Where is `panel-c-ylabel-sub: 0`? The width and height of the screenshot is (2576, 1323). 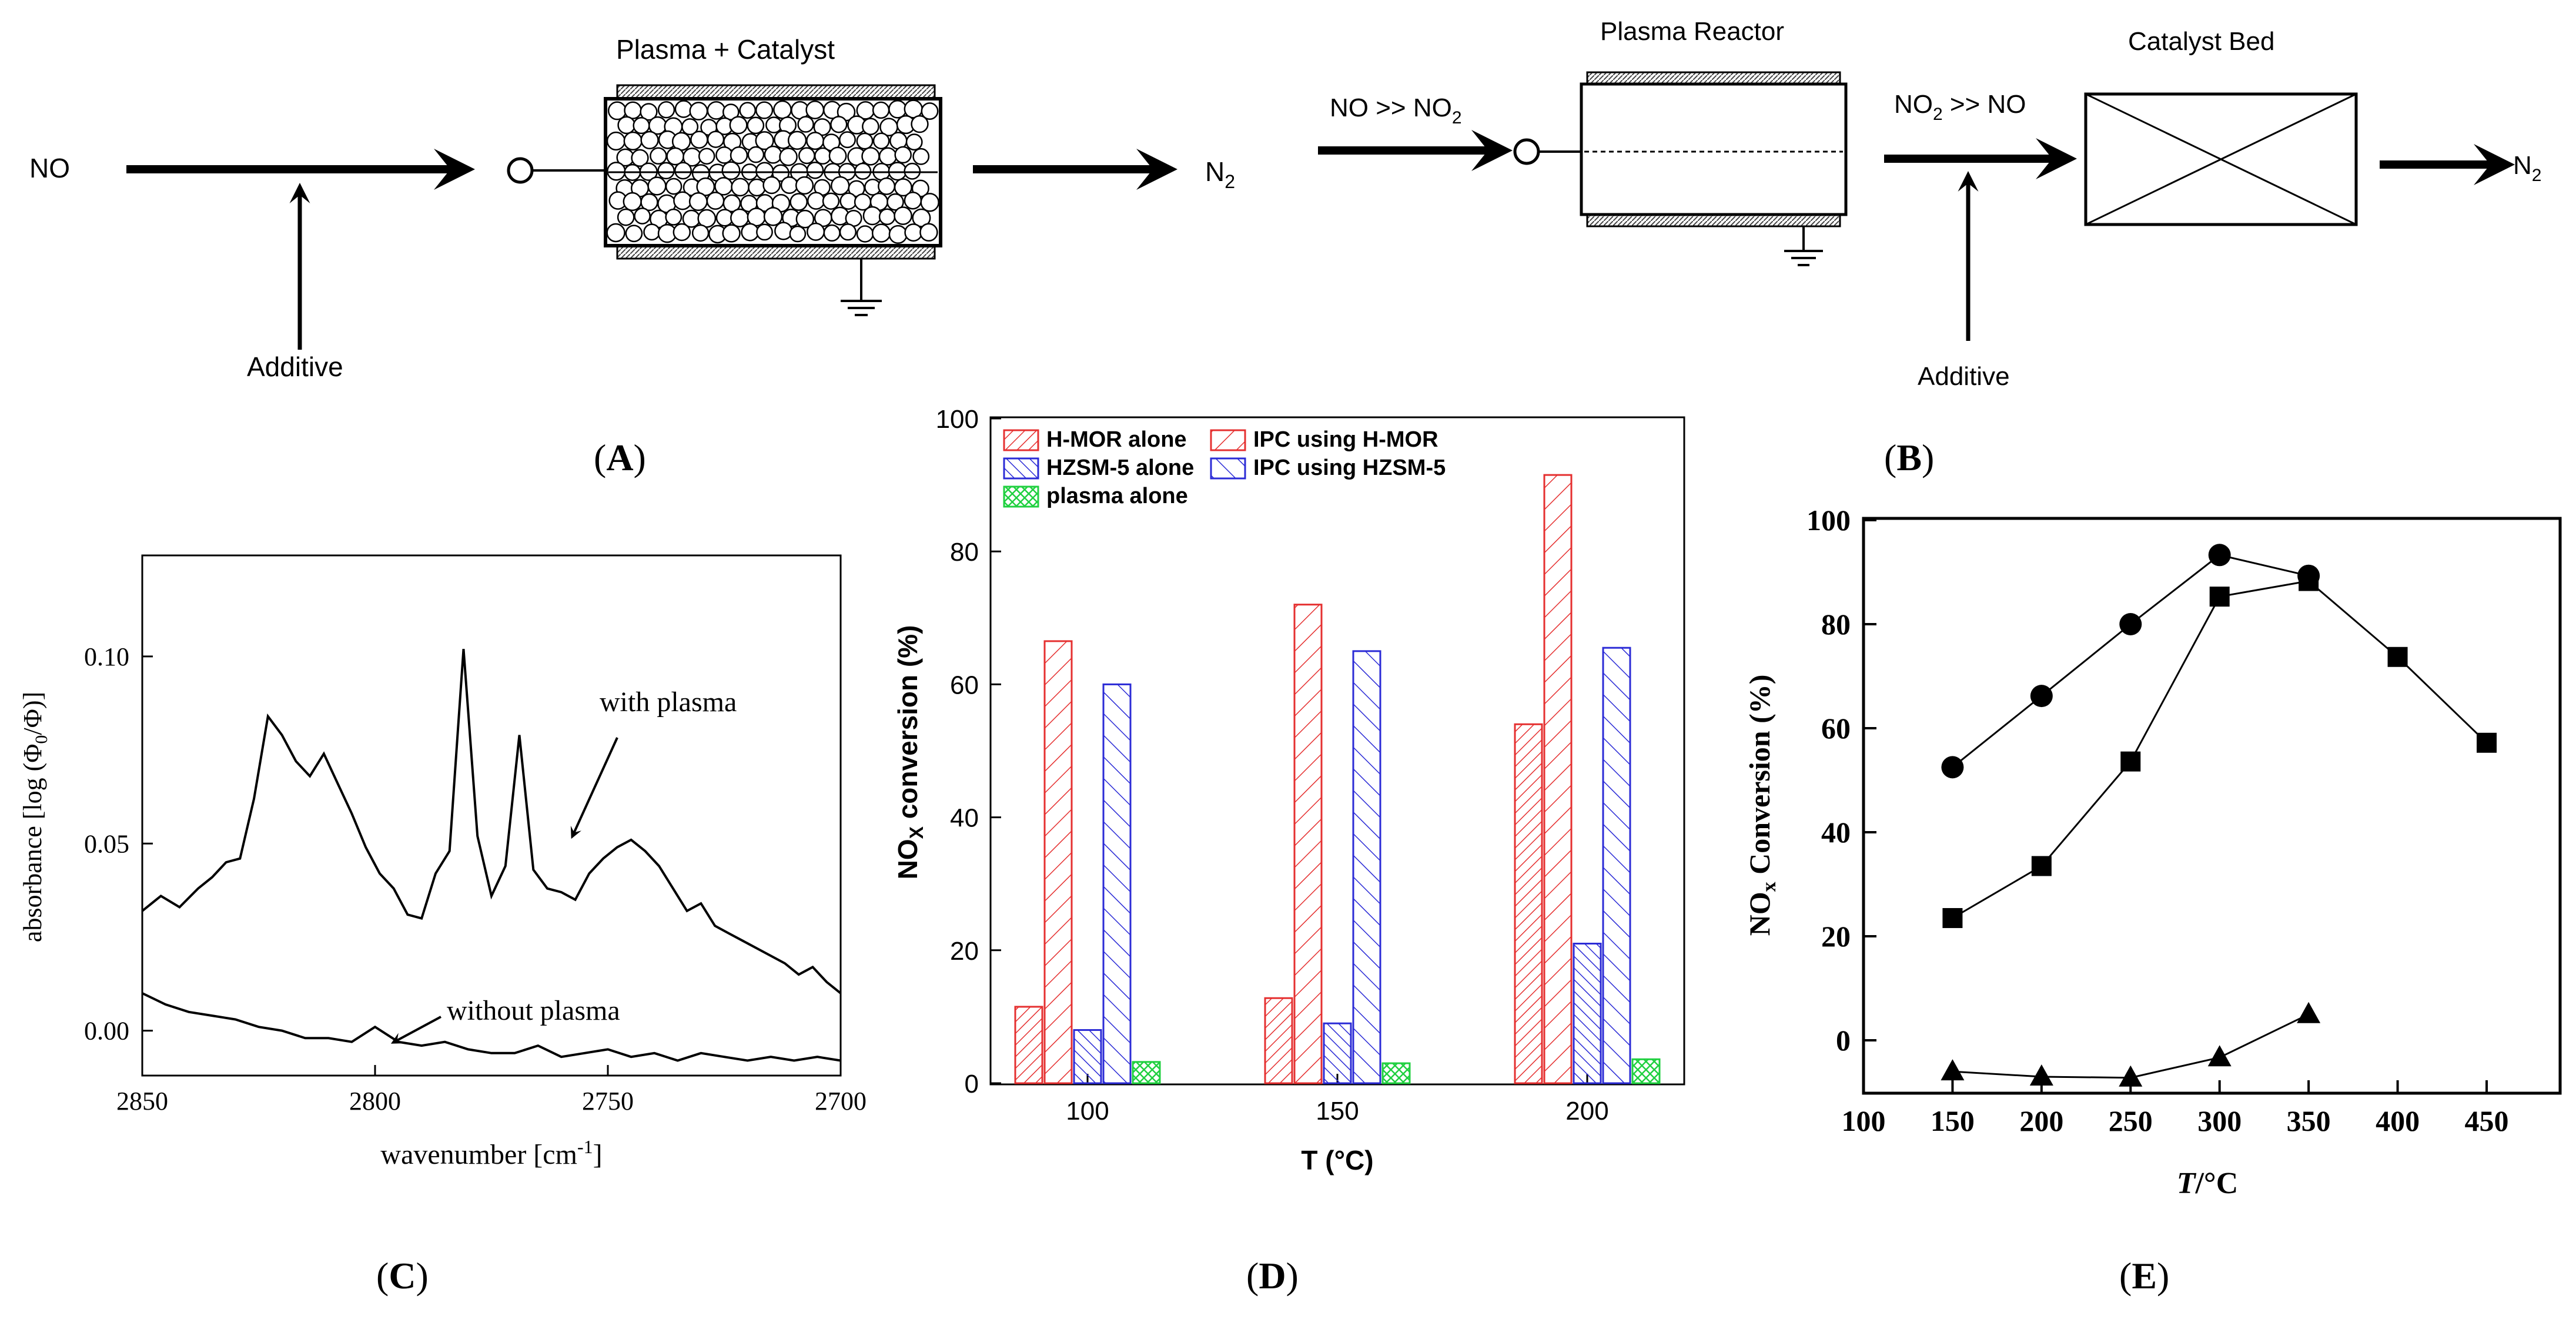 panel-c-ylabel-sub: 0 is located at coordinates (41, 739).